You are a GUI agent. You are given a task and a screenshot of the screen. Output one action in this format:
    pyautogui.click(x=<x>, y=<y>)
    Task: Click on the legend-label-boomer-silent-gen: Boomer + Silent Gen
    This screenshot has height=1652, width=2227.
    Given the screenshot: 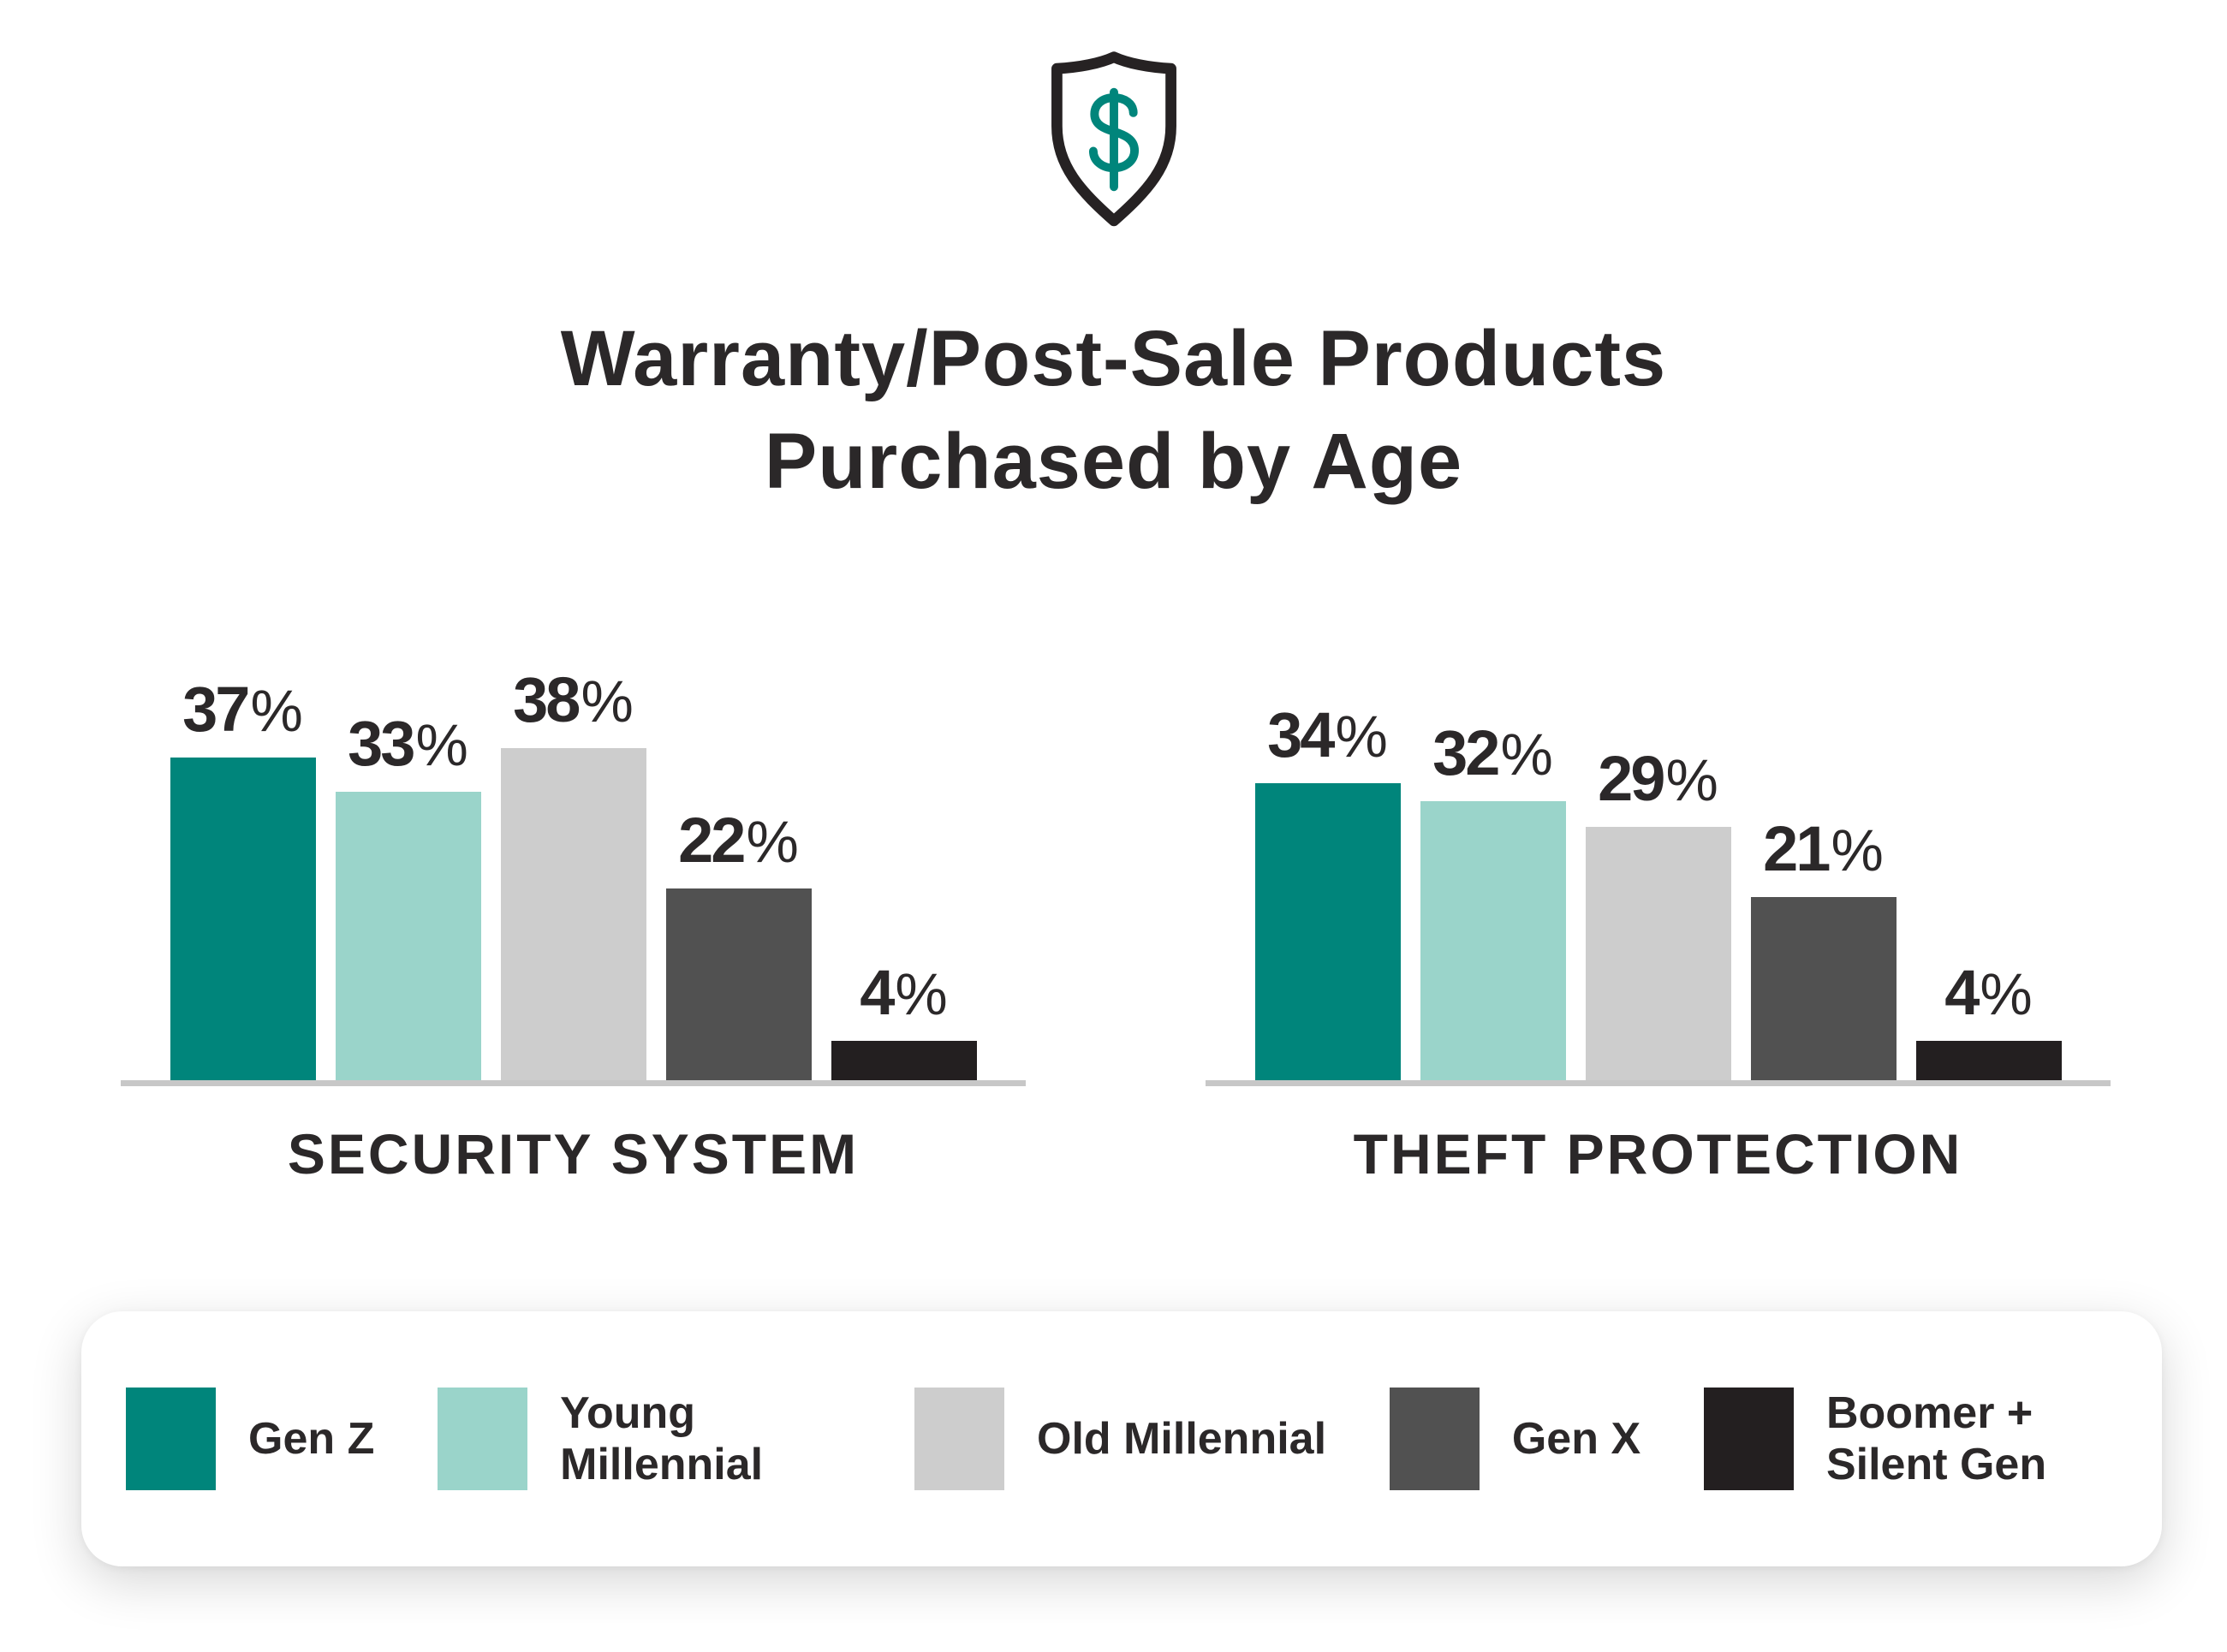 What is the action you would take?
    pyautogui.click(x=1936, y=1438)
    